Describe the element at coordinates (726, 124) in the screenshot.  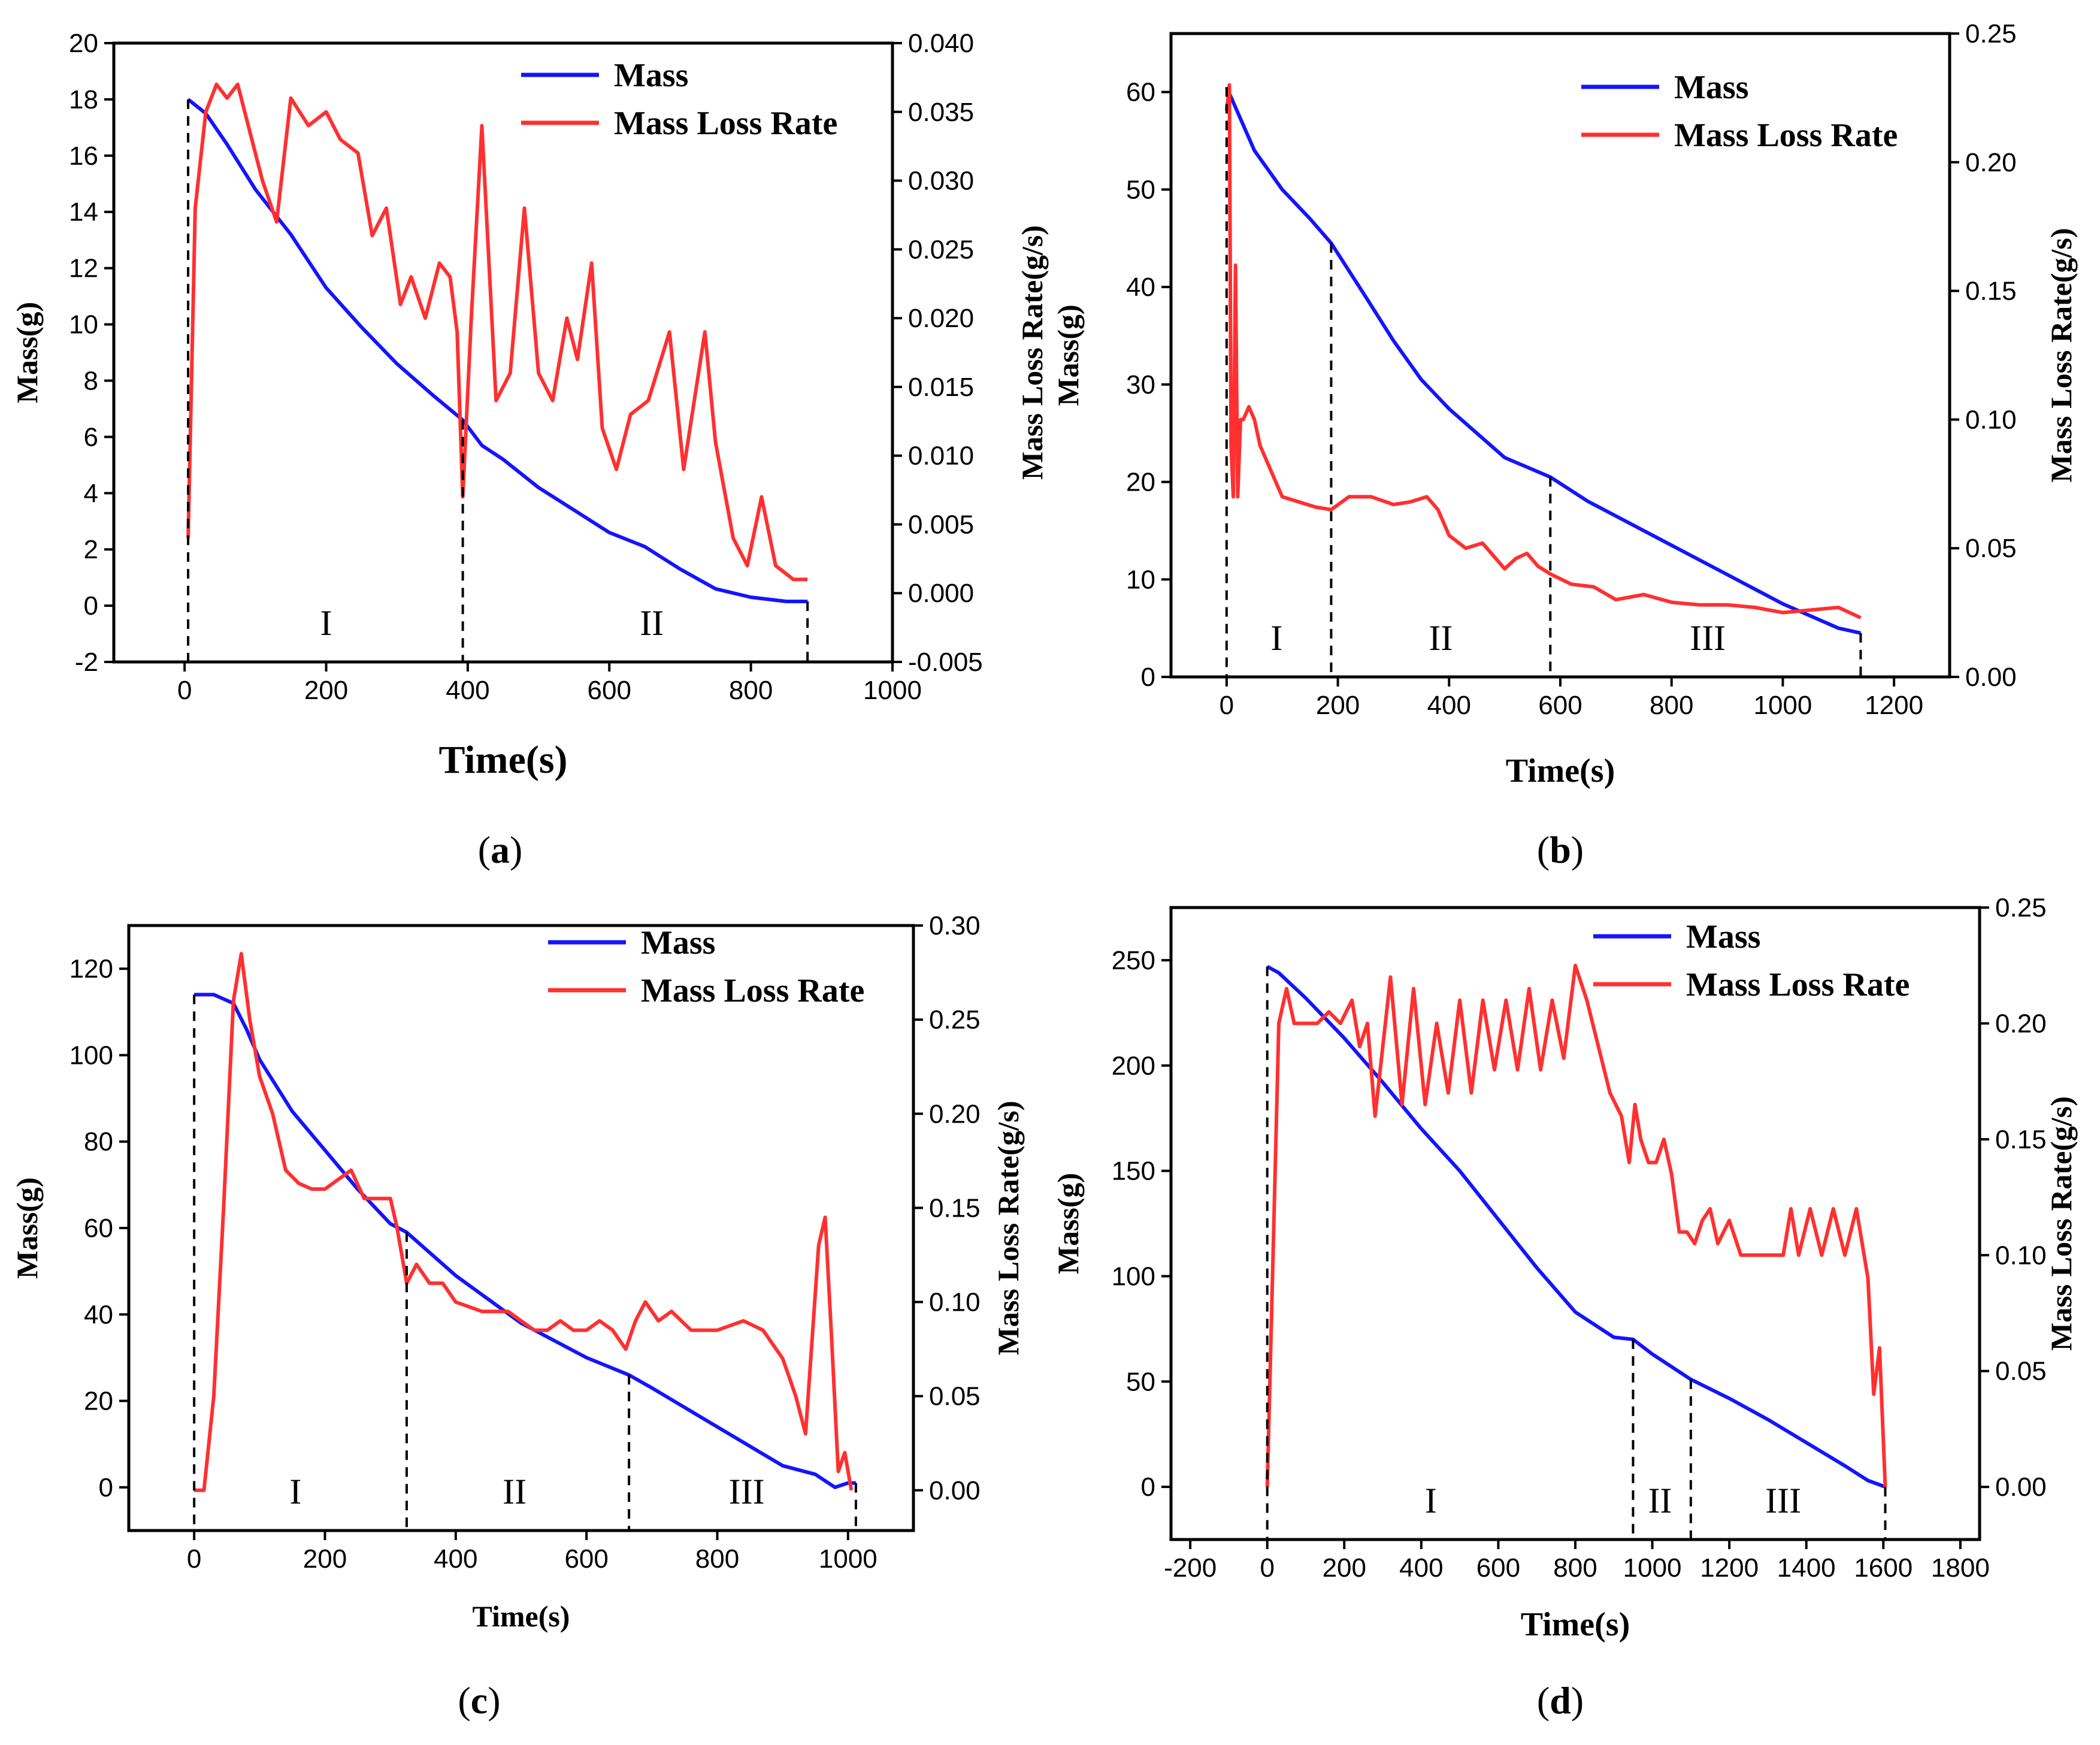
I see `legend-label-a-1: Mass Loss Rate` at that location.